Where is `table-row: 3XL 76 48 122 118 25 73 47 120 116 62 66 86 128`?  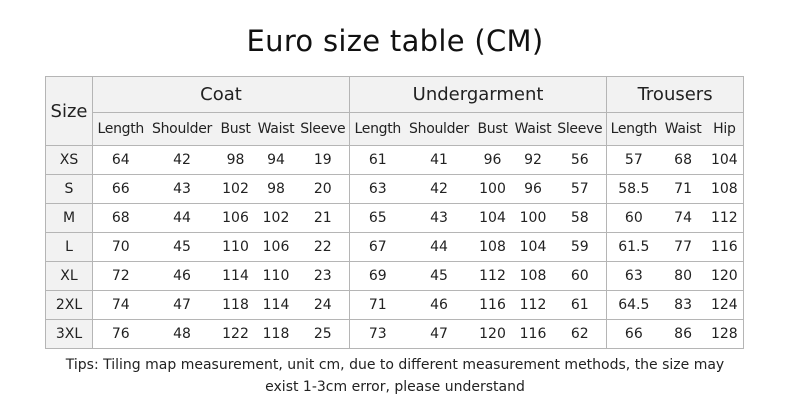 table-row: 3XL 76 48 122 118 25 73 47 120 116 62 66 86 128 is located at coordinates (395, 334).